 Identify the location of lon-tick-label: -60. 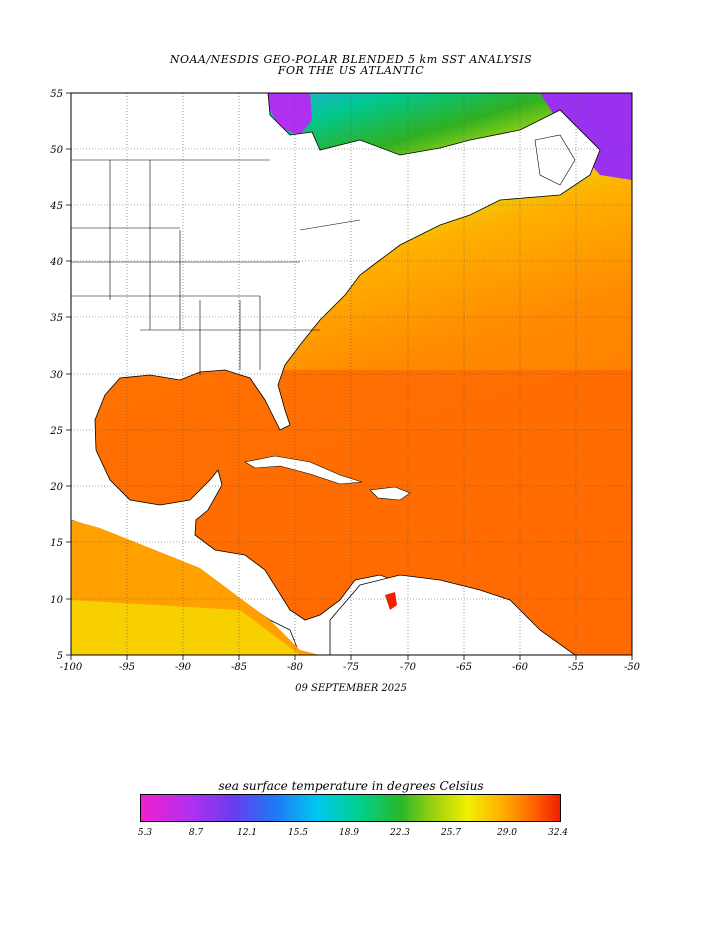
(520, 667).